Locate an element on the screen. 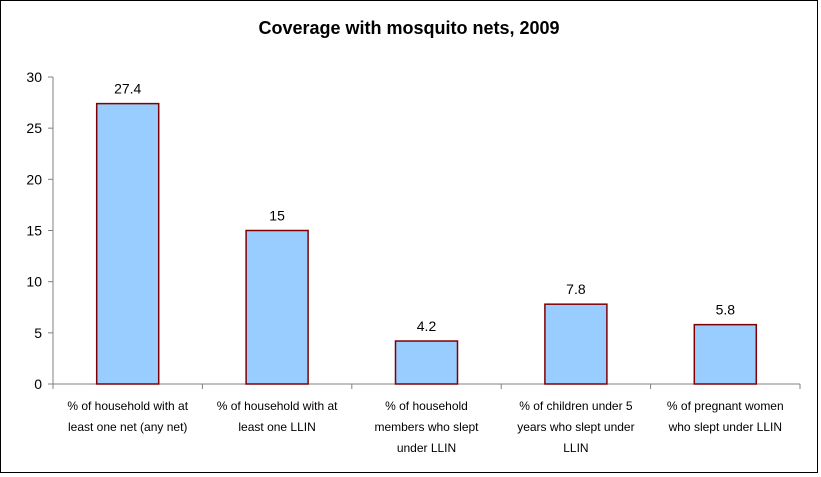 The height and width of the screenshot is (477, 821). category-label-line: who slept under LLIN is located at coordinates (725, 427).